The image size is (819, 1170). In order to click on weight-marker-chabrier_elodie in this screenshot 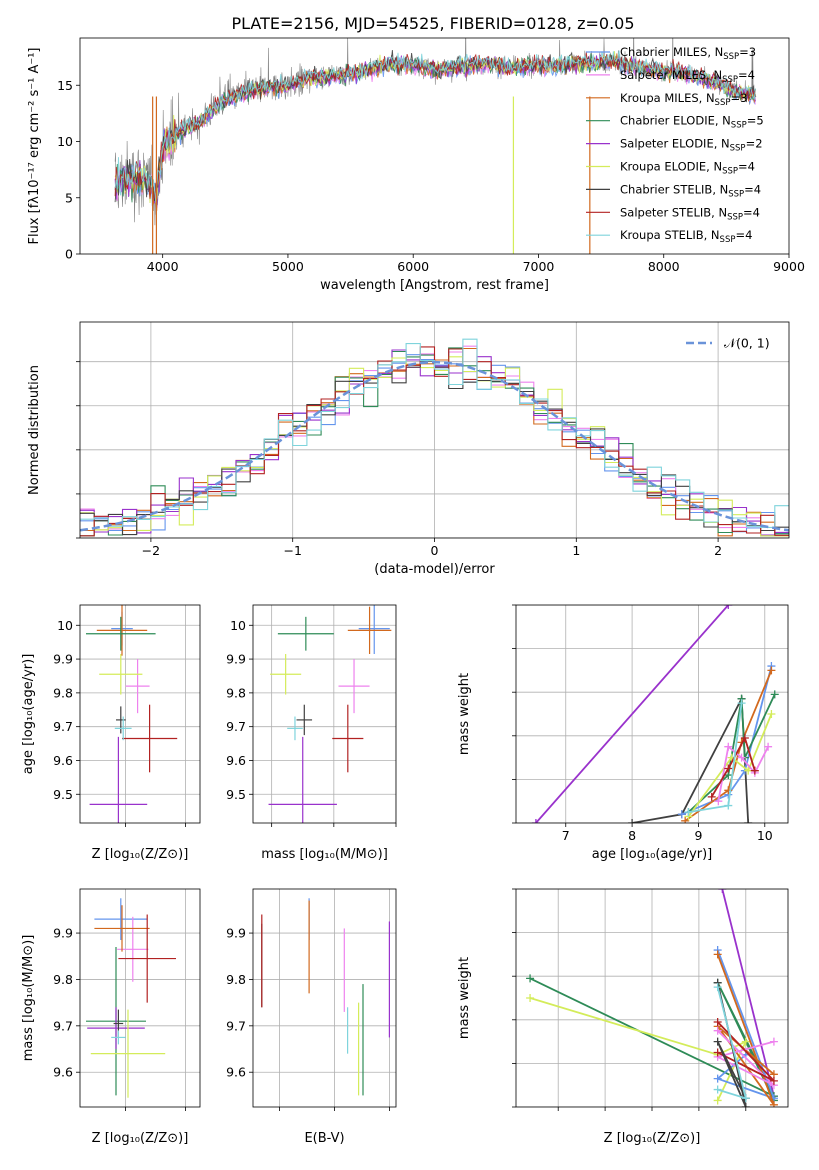, I will do `click(530, 978)`.